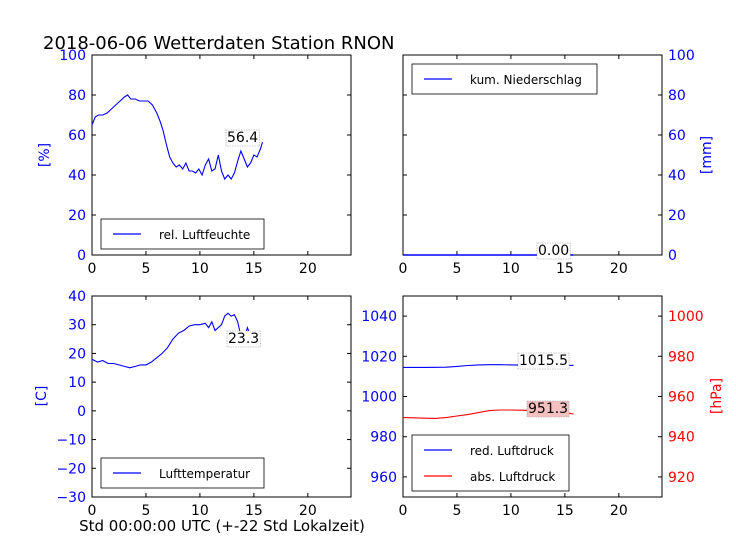 This screenshot has height=552, width=736. Describe the element at coordinates (379, 357) in the screenshot. I see `y-tick-label: 1020` at that location.